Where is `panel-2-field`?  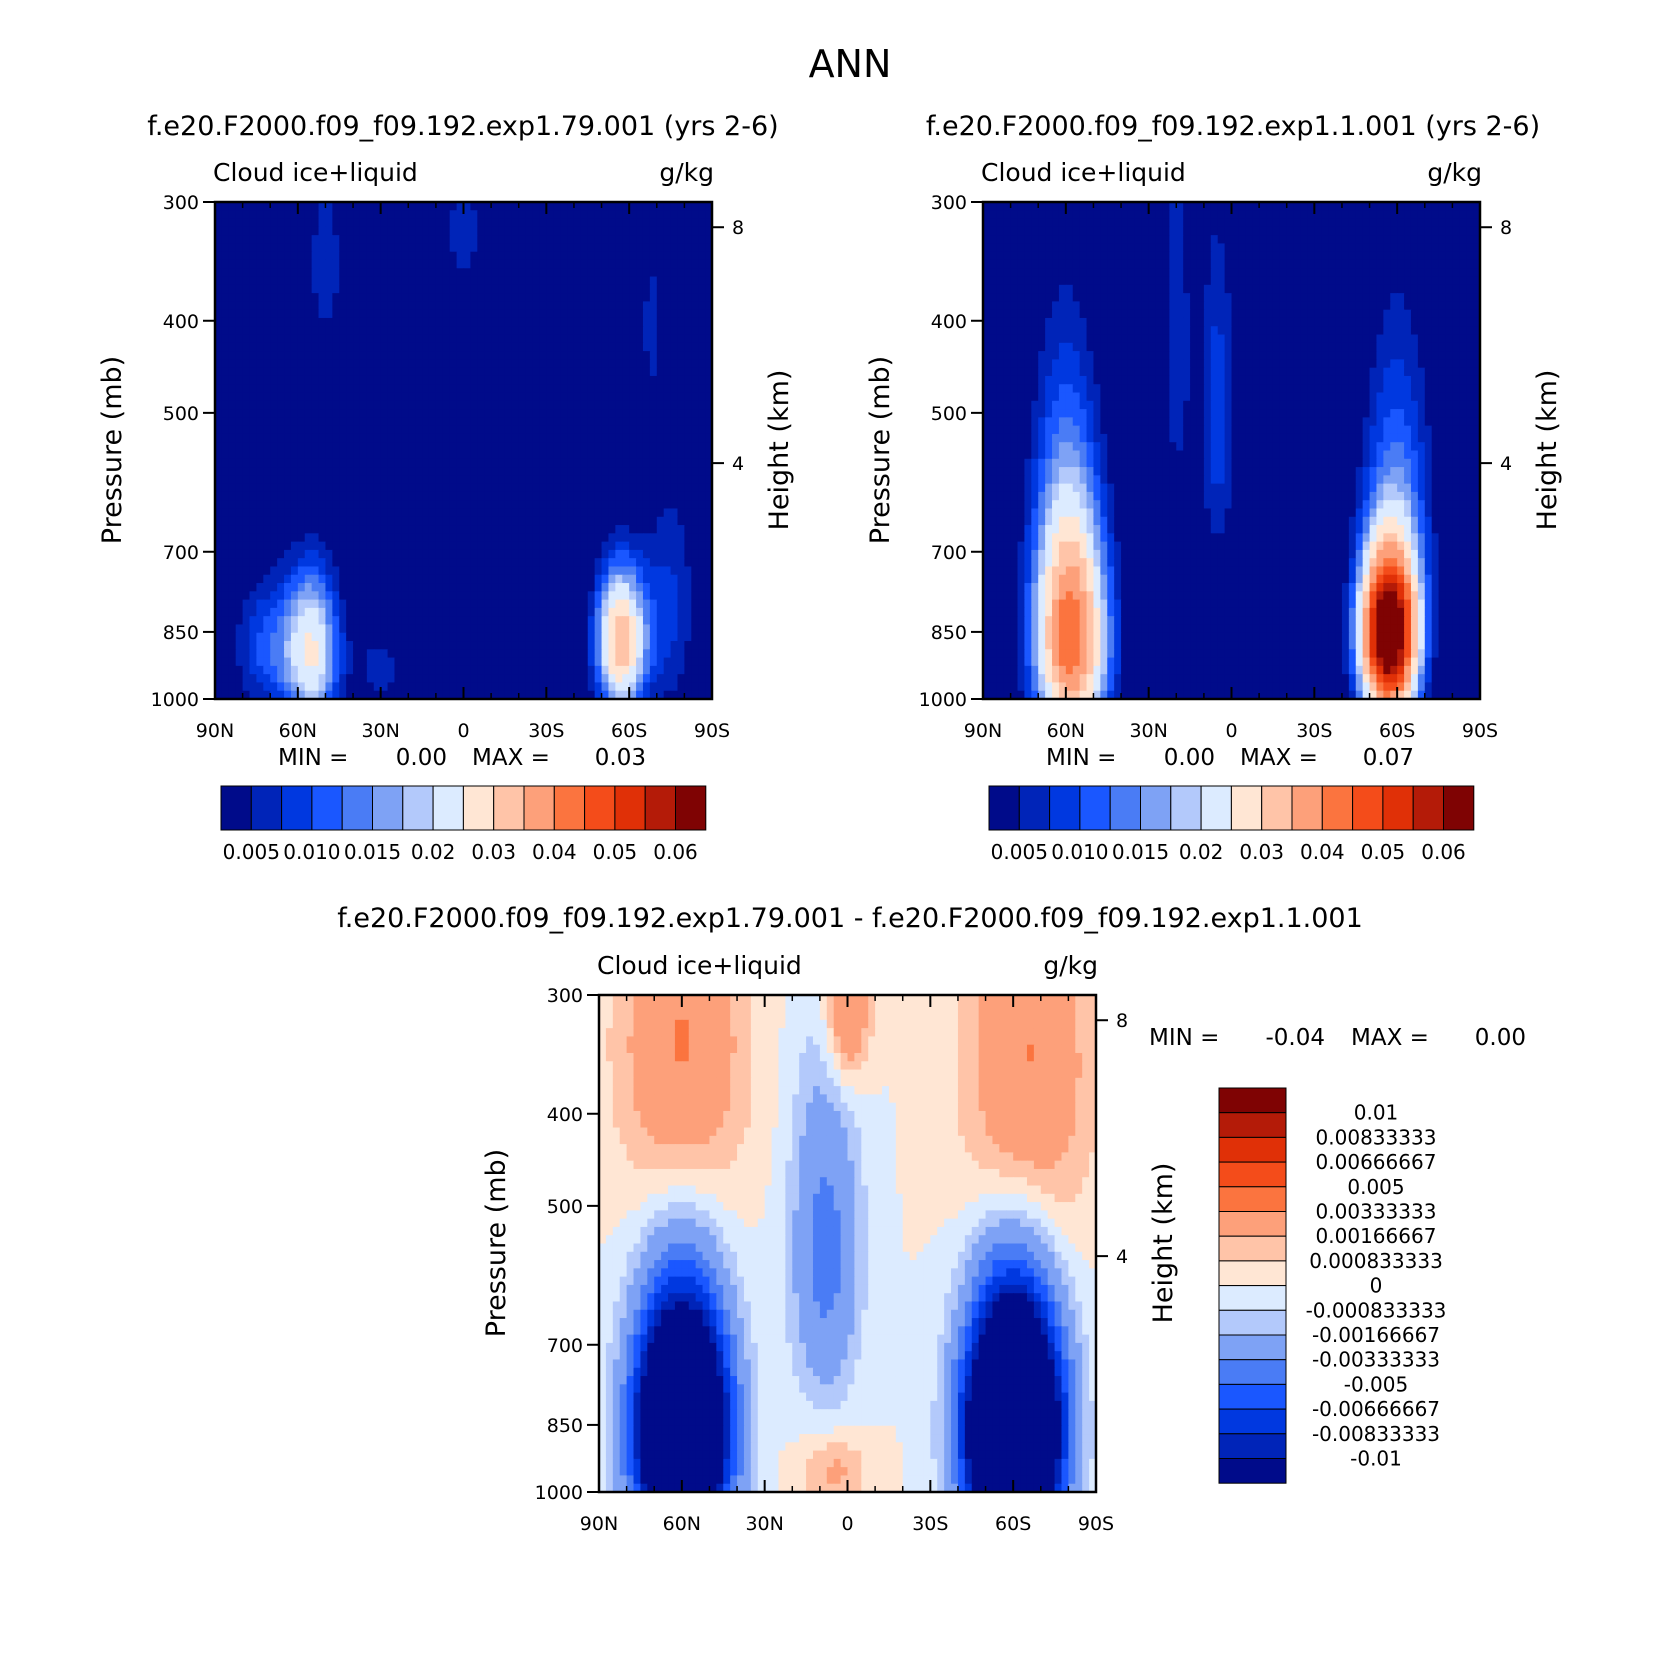 panel-2-field is located at coordinates (1231, 450).